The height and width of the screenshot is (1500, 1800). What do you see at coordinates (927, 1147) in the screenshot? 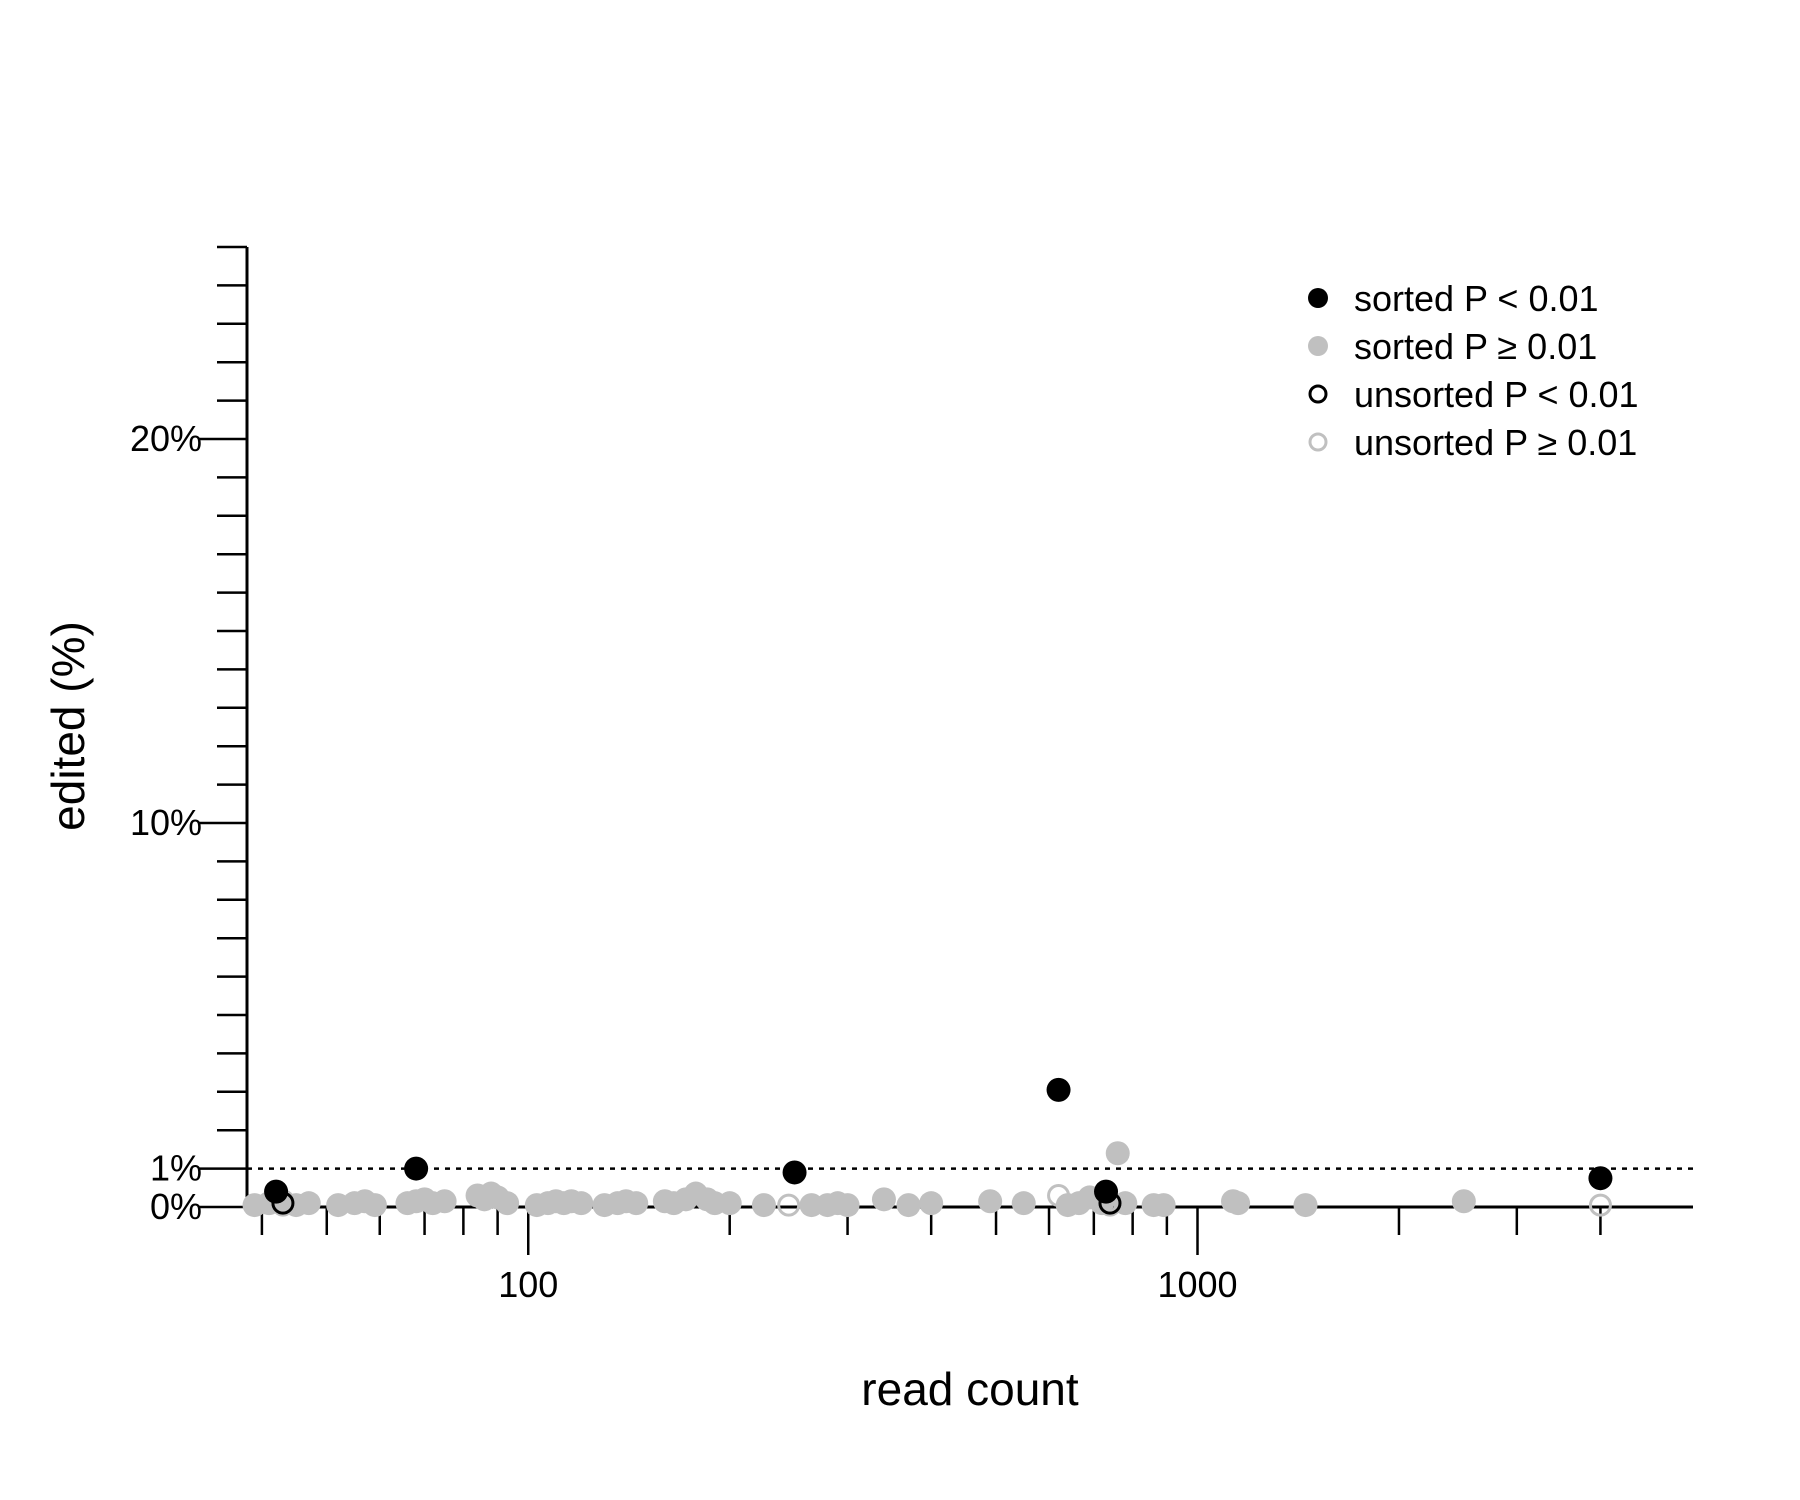
I see `data-points` at bounding box center [927, 1147].